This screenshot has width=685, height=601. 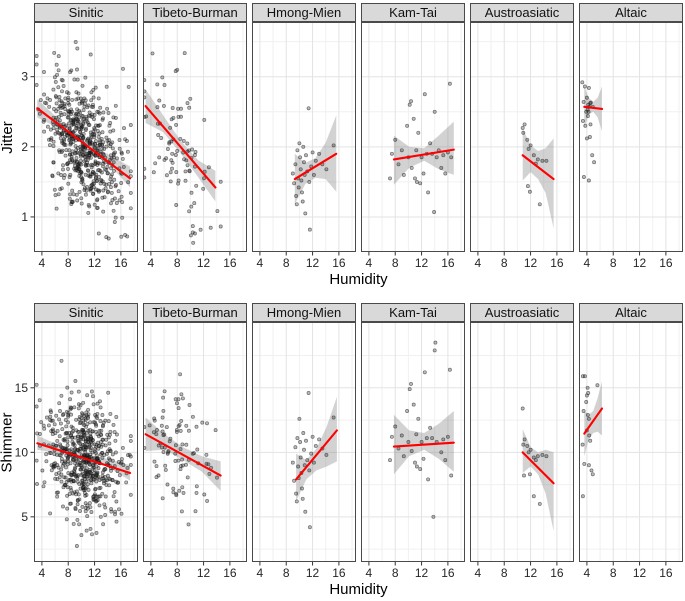 I want to click on facet-strip-austroasiatic-shimmer: Austroasiatic, so click(x=522, y=312).